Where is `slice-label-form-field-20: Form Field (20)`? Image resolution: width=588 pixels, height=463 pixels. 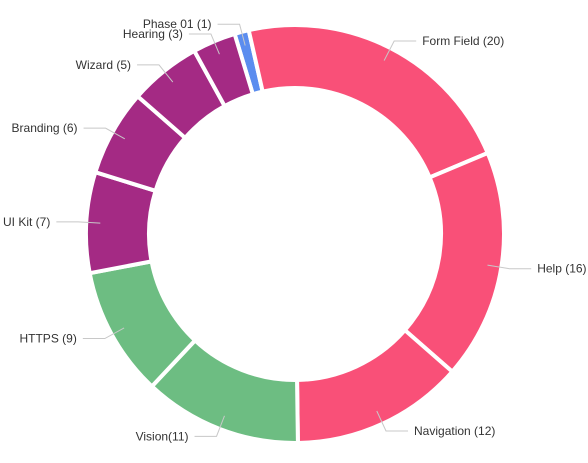 slice-label-form-field-20: Form Field (20) is located at coordinates (463, 41).